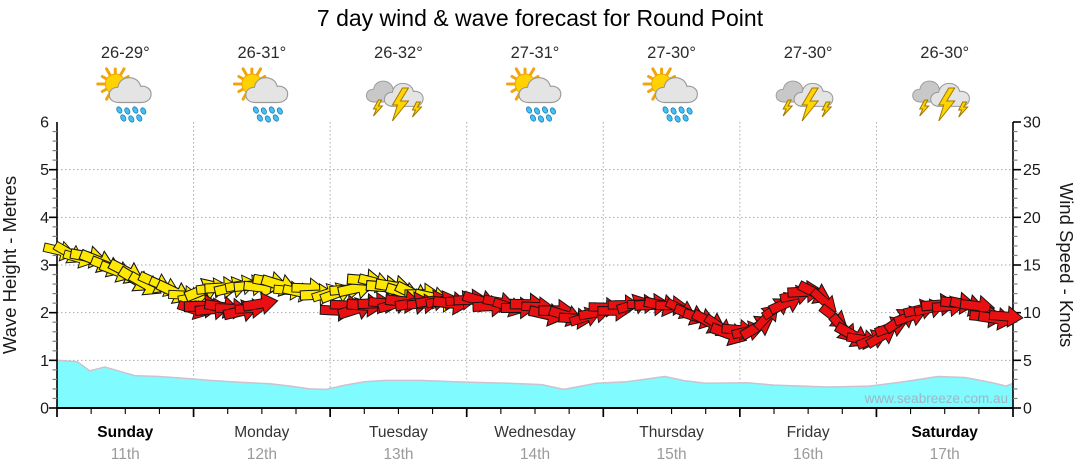  Describe the element at coordinates (44, 123) in the screenshot. I see `wave-axis-tick-label: 6` at that location.